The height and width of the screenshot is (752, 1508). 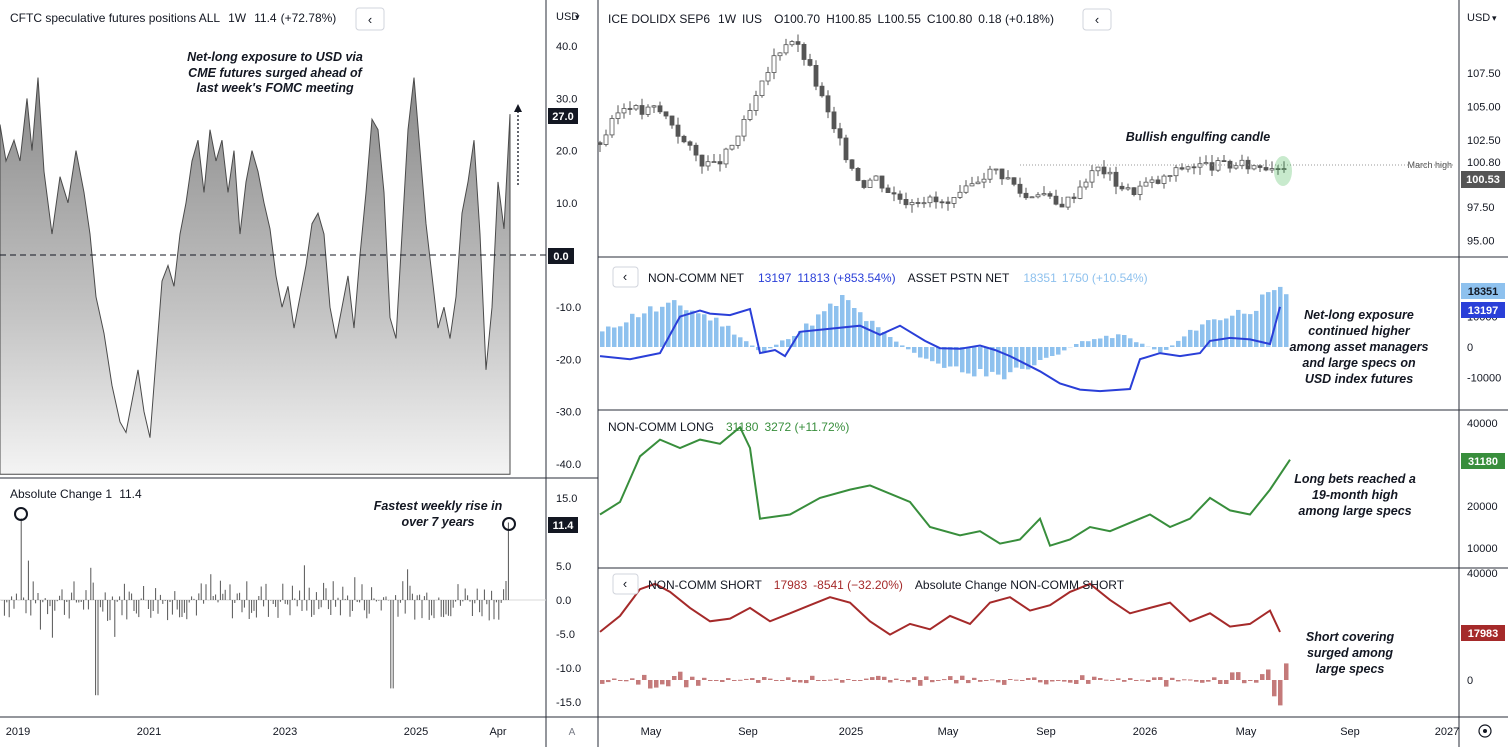 I want to click on short-annotation-2: surged among, so click(x=1350, y=653).